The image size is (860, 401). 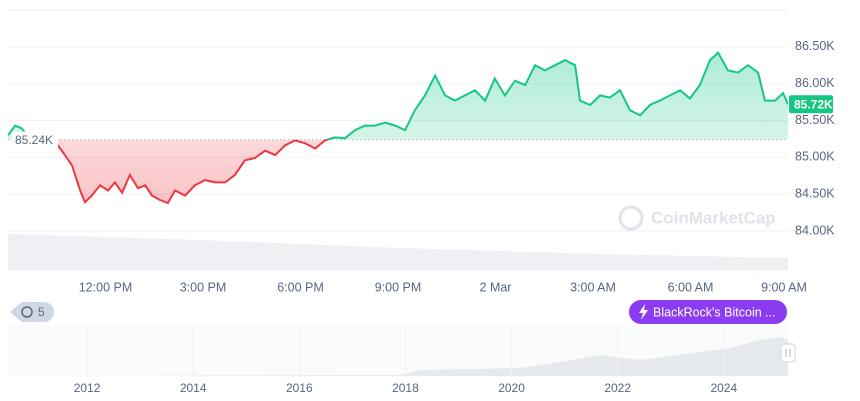 What do you see at coordinates (813, 104) in the screenshot?
I see `current-label: 85.72K` at bounding box center [813, 104].